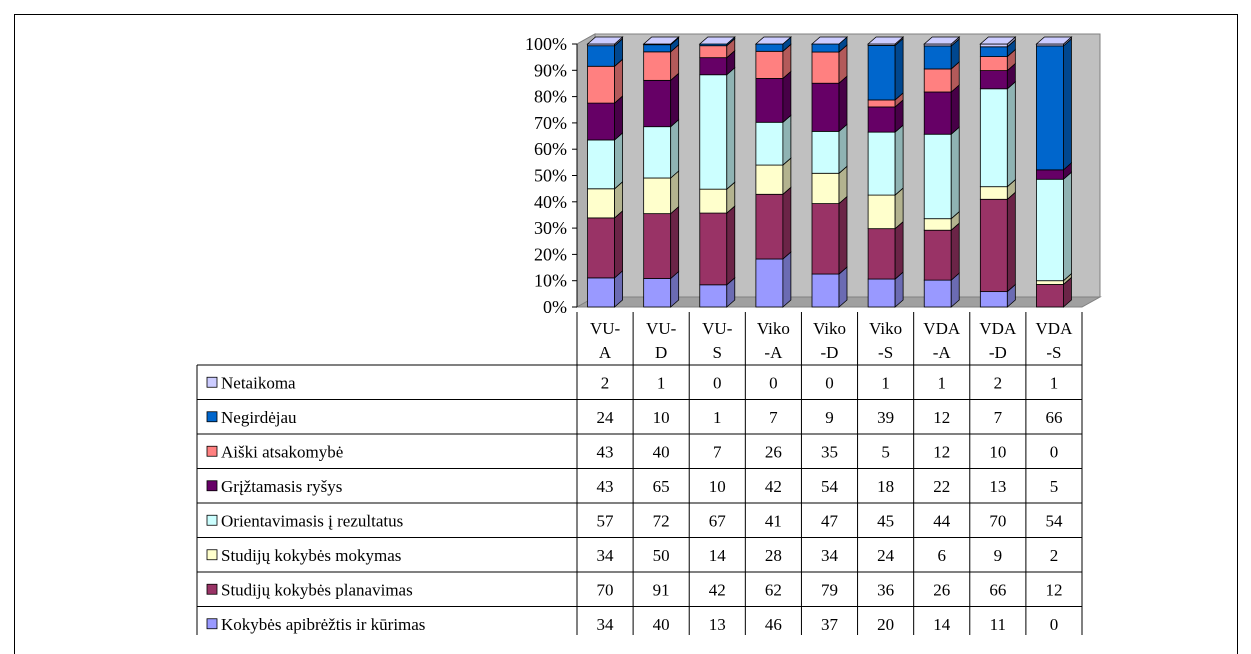 The image size is (1251, 654). Describe the element at coordinates (281, 486) in the screenshot. I see `legend-entry: Grįžtamasis ryšys` at that location.